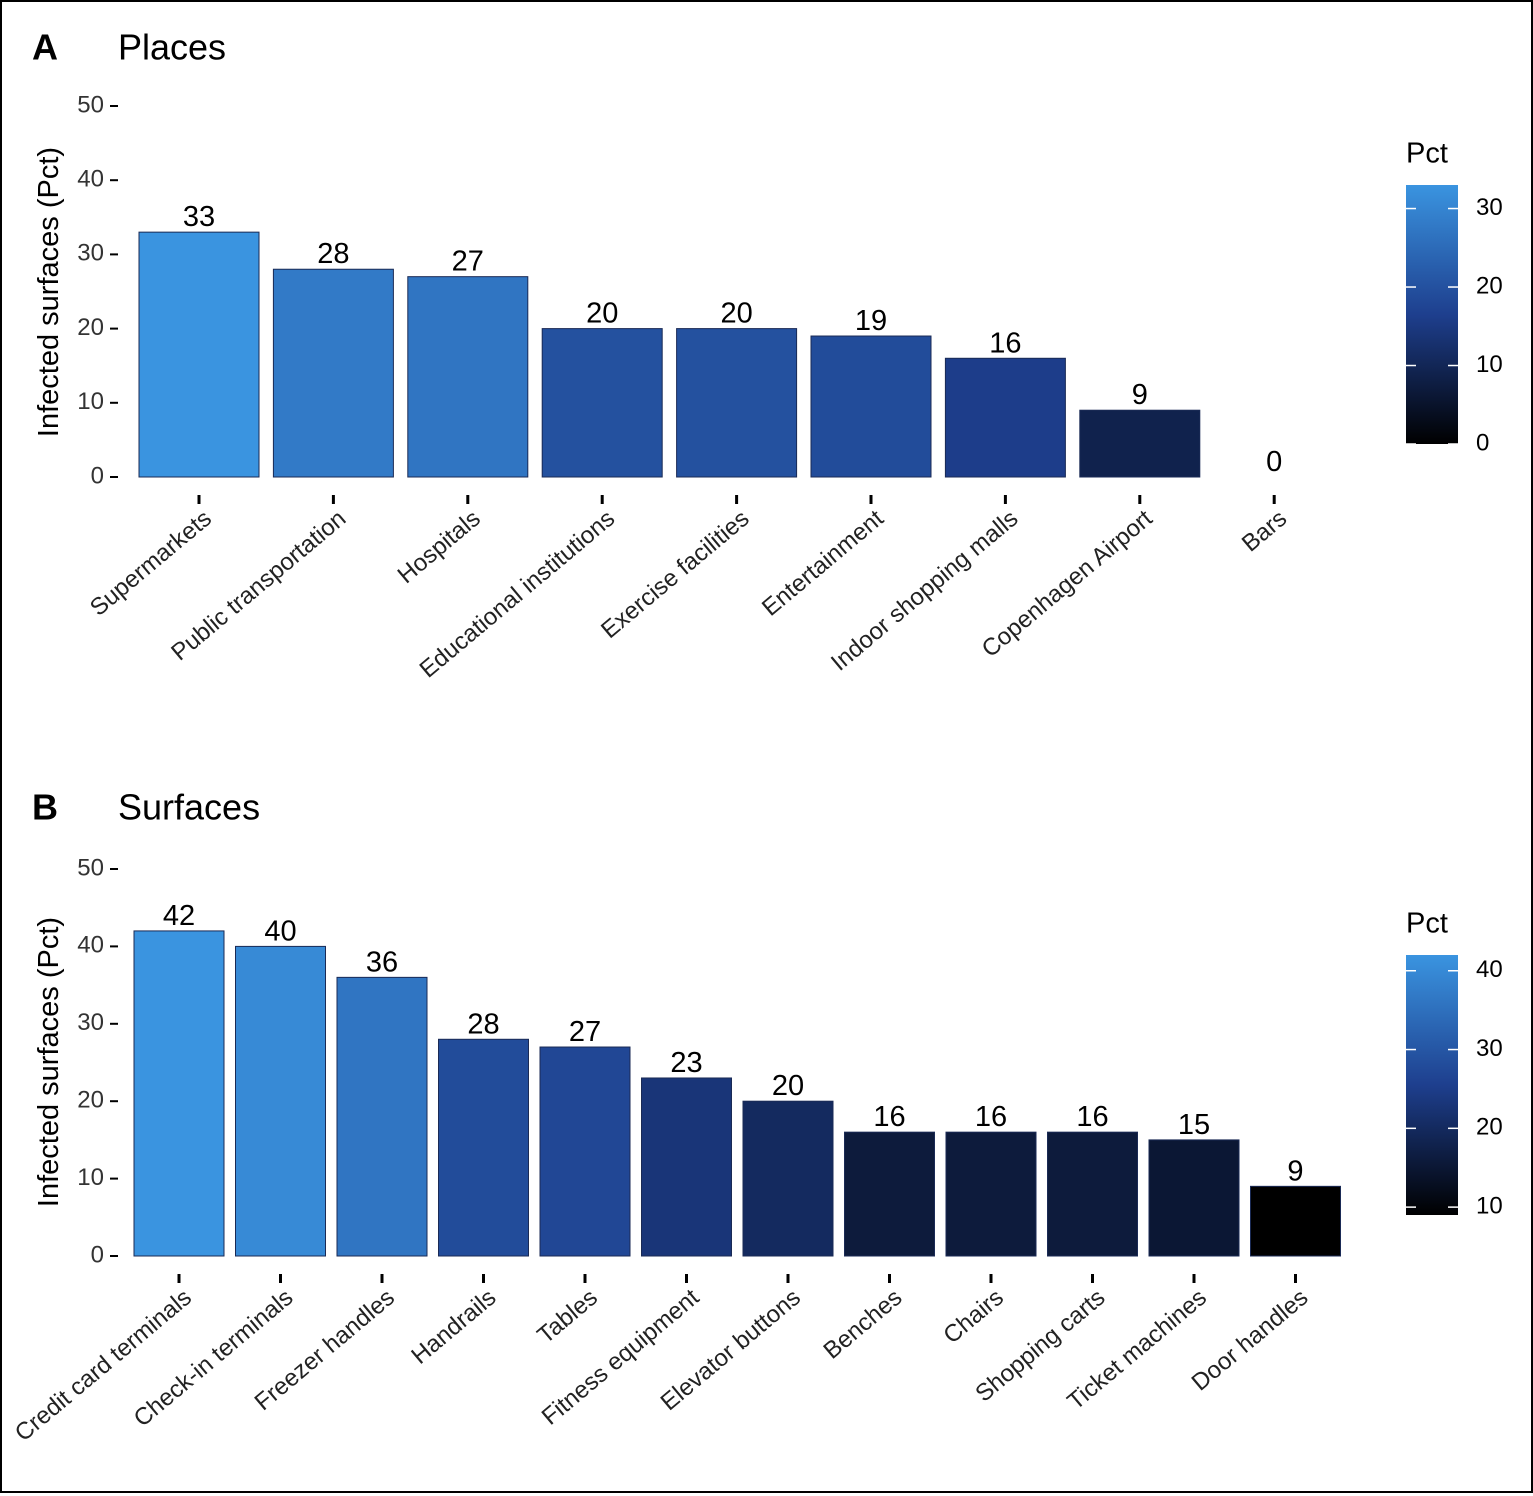 This screenshot has height=1496, width=1533. Describe the element at coordinates (1489, 969) in the screenshot. I see `legend-tick-label: 40` at that location.